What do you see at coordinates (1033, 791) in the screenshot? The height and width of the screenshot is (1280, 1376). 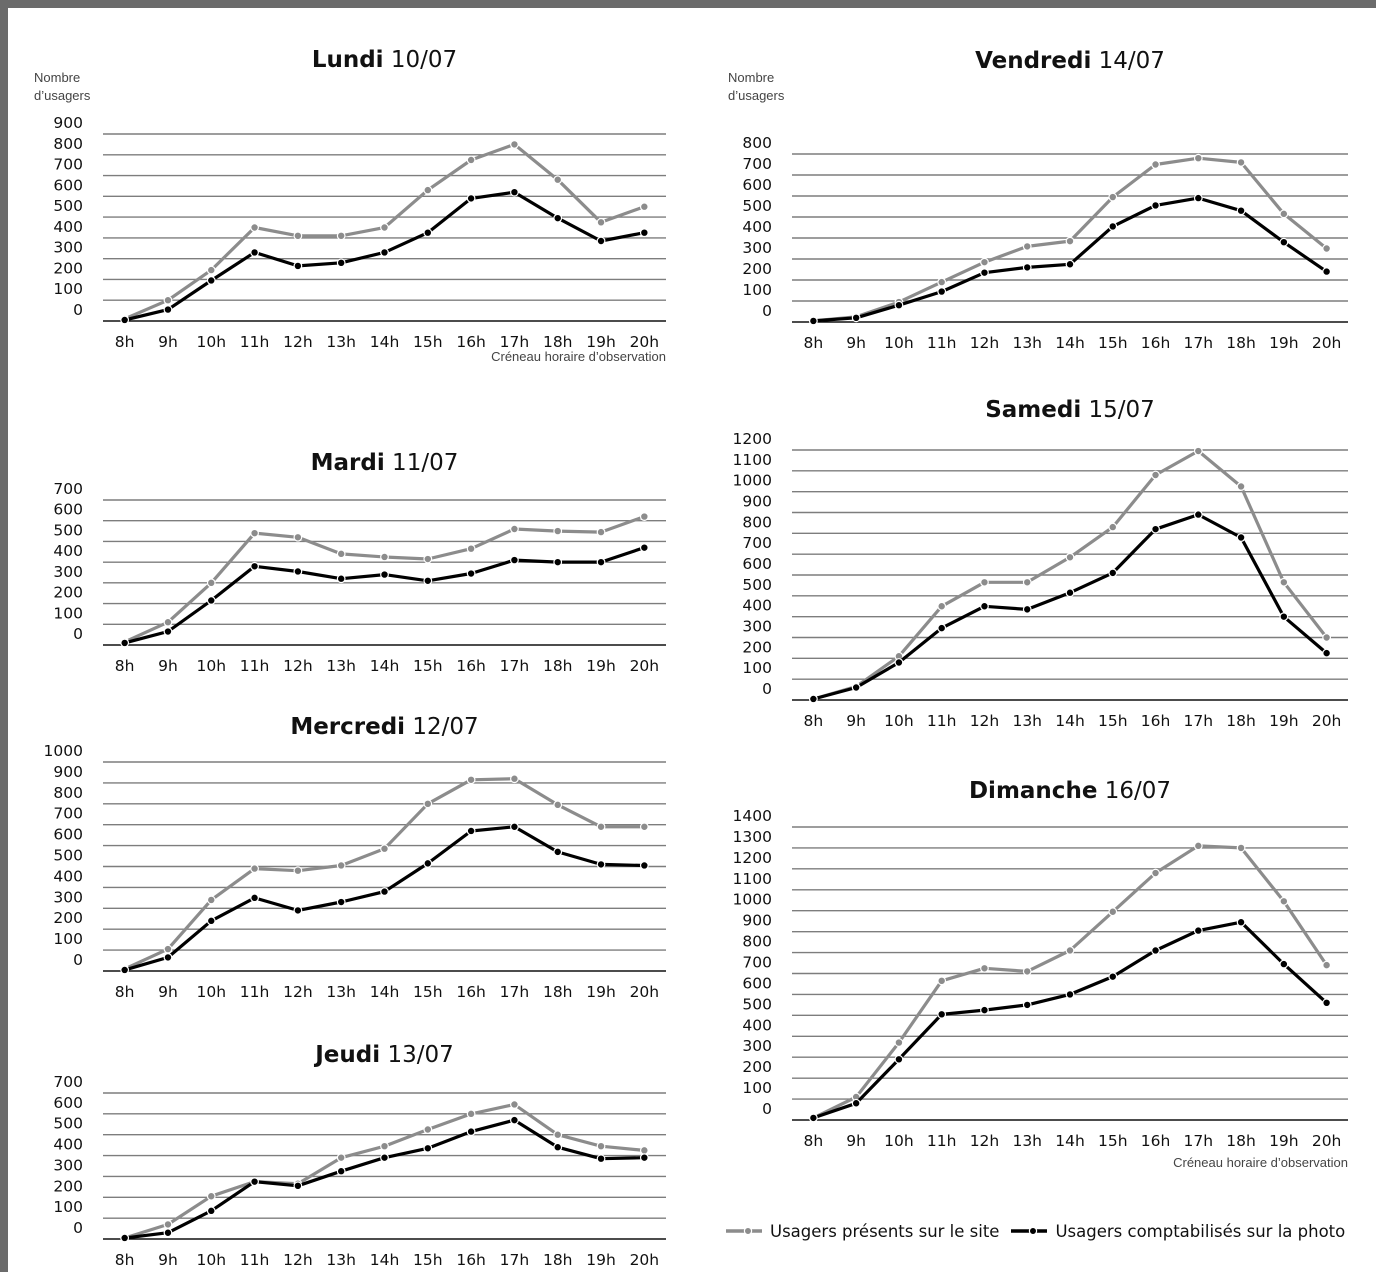 I see `chart-title-day: Dimanche` at bounding box center [1033, 791].